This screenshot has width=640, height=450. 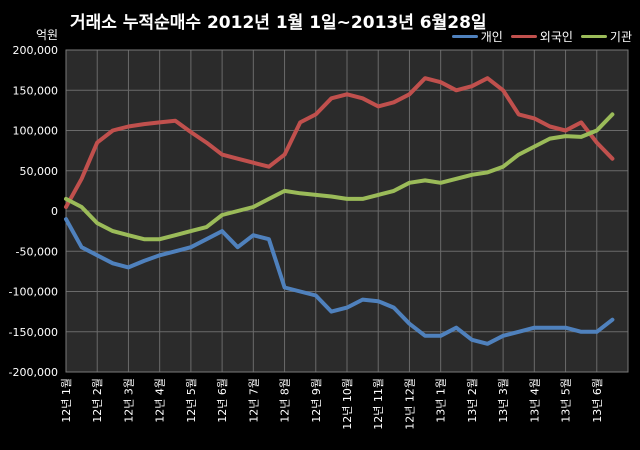 I want to click on legend-label: 기관, so click(x=620, y=37).